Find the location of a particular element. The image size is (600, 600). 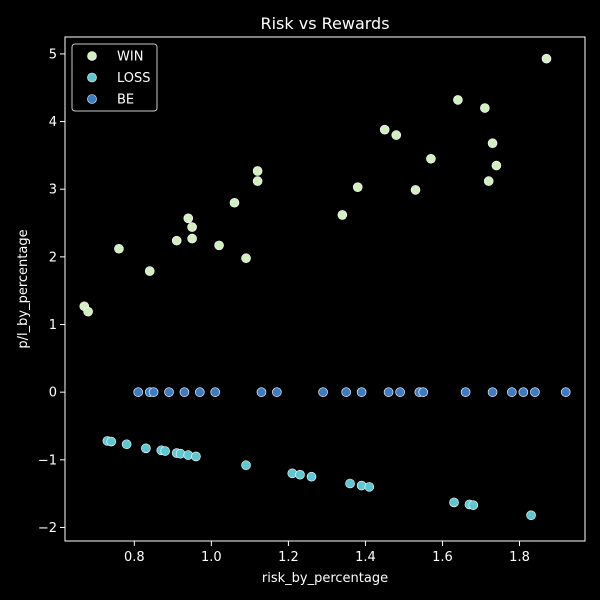

x-tick-label: 1.2 is located at coordinates (288, 557).